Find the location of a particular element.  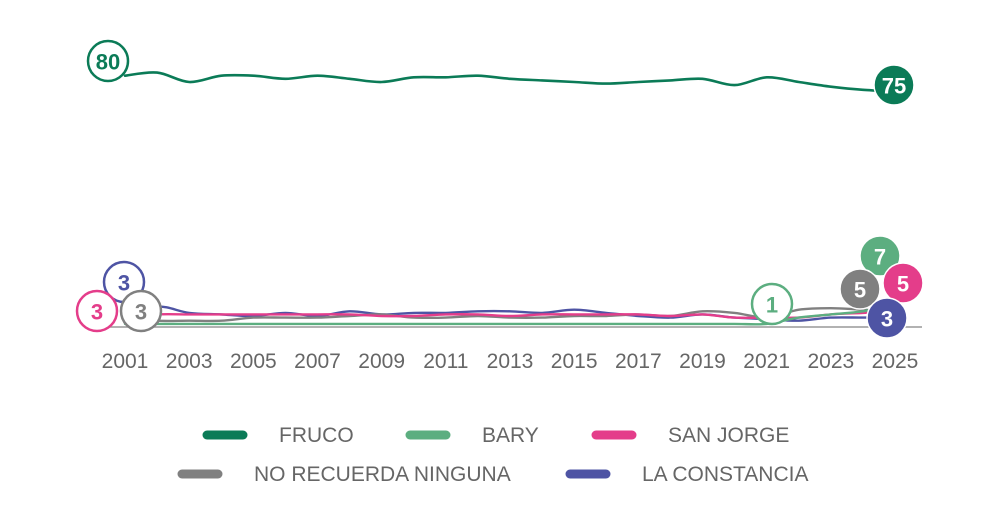

x-tick-label: 2015 is located at coordinates (574, 361).